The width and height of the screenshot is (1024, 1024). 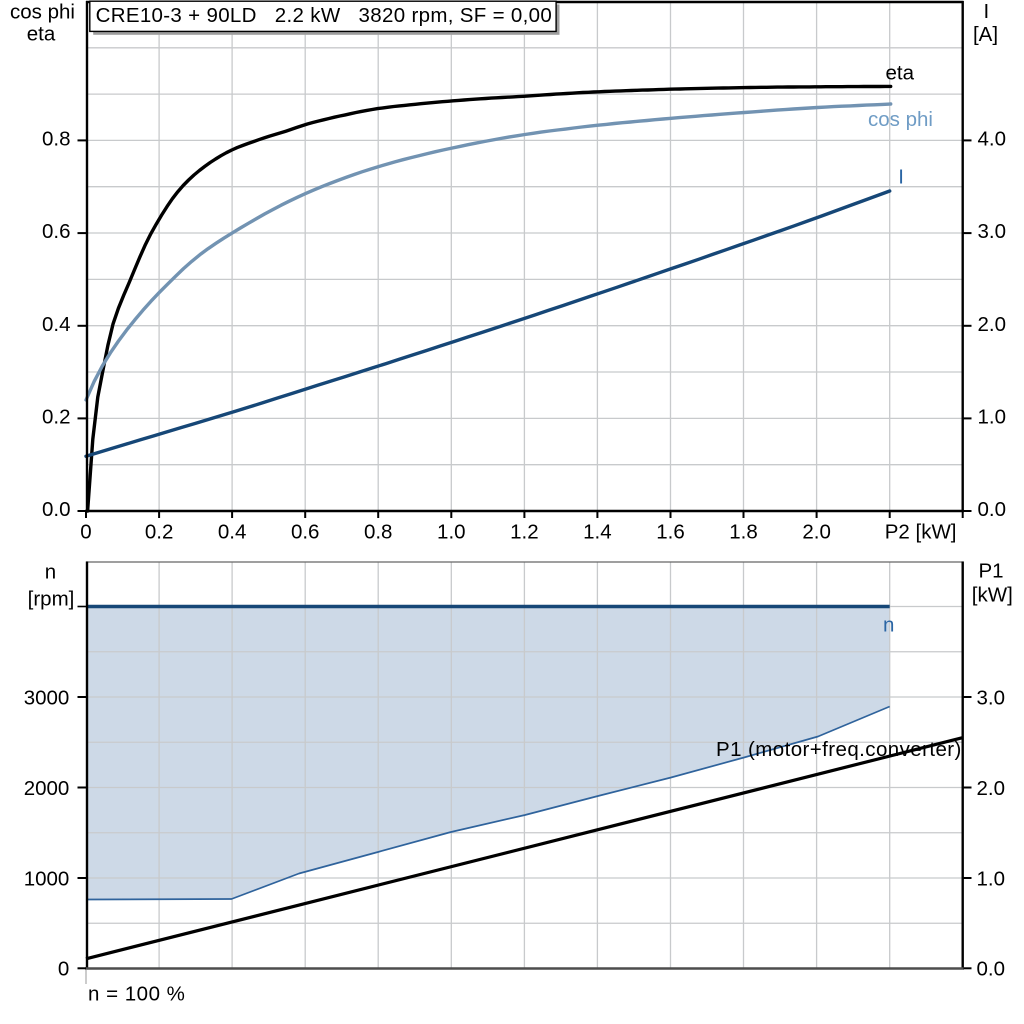 What do you see at coordinates (524, 532) in the screenshot?
I see `svg-text: 1.2` at bounding box center [524, 532].